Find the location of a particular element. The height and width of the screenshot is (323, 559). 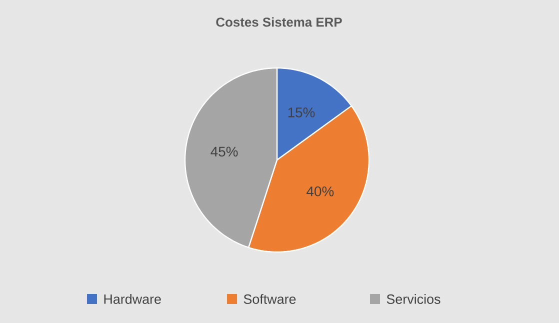

legend-label: Servicios is located at coordinates (413, 299).